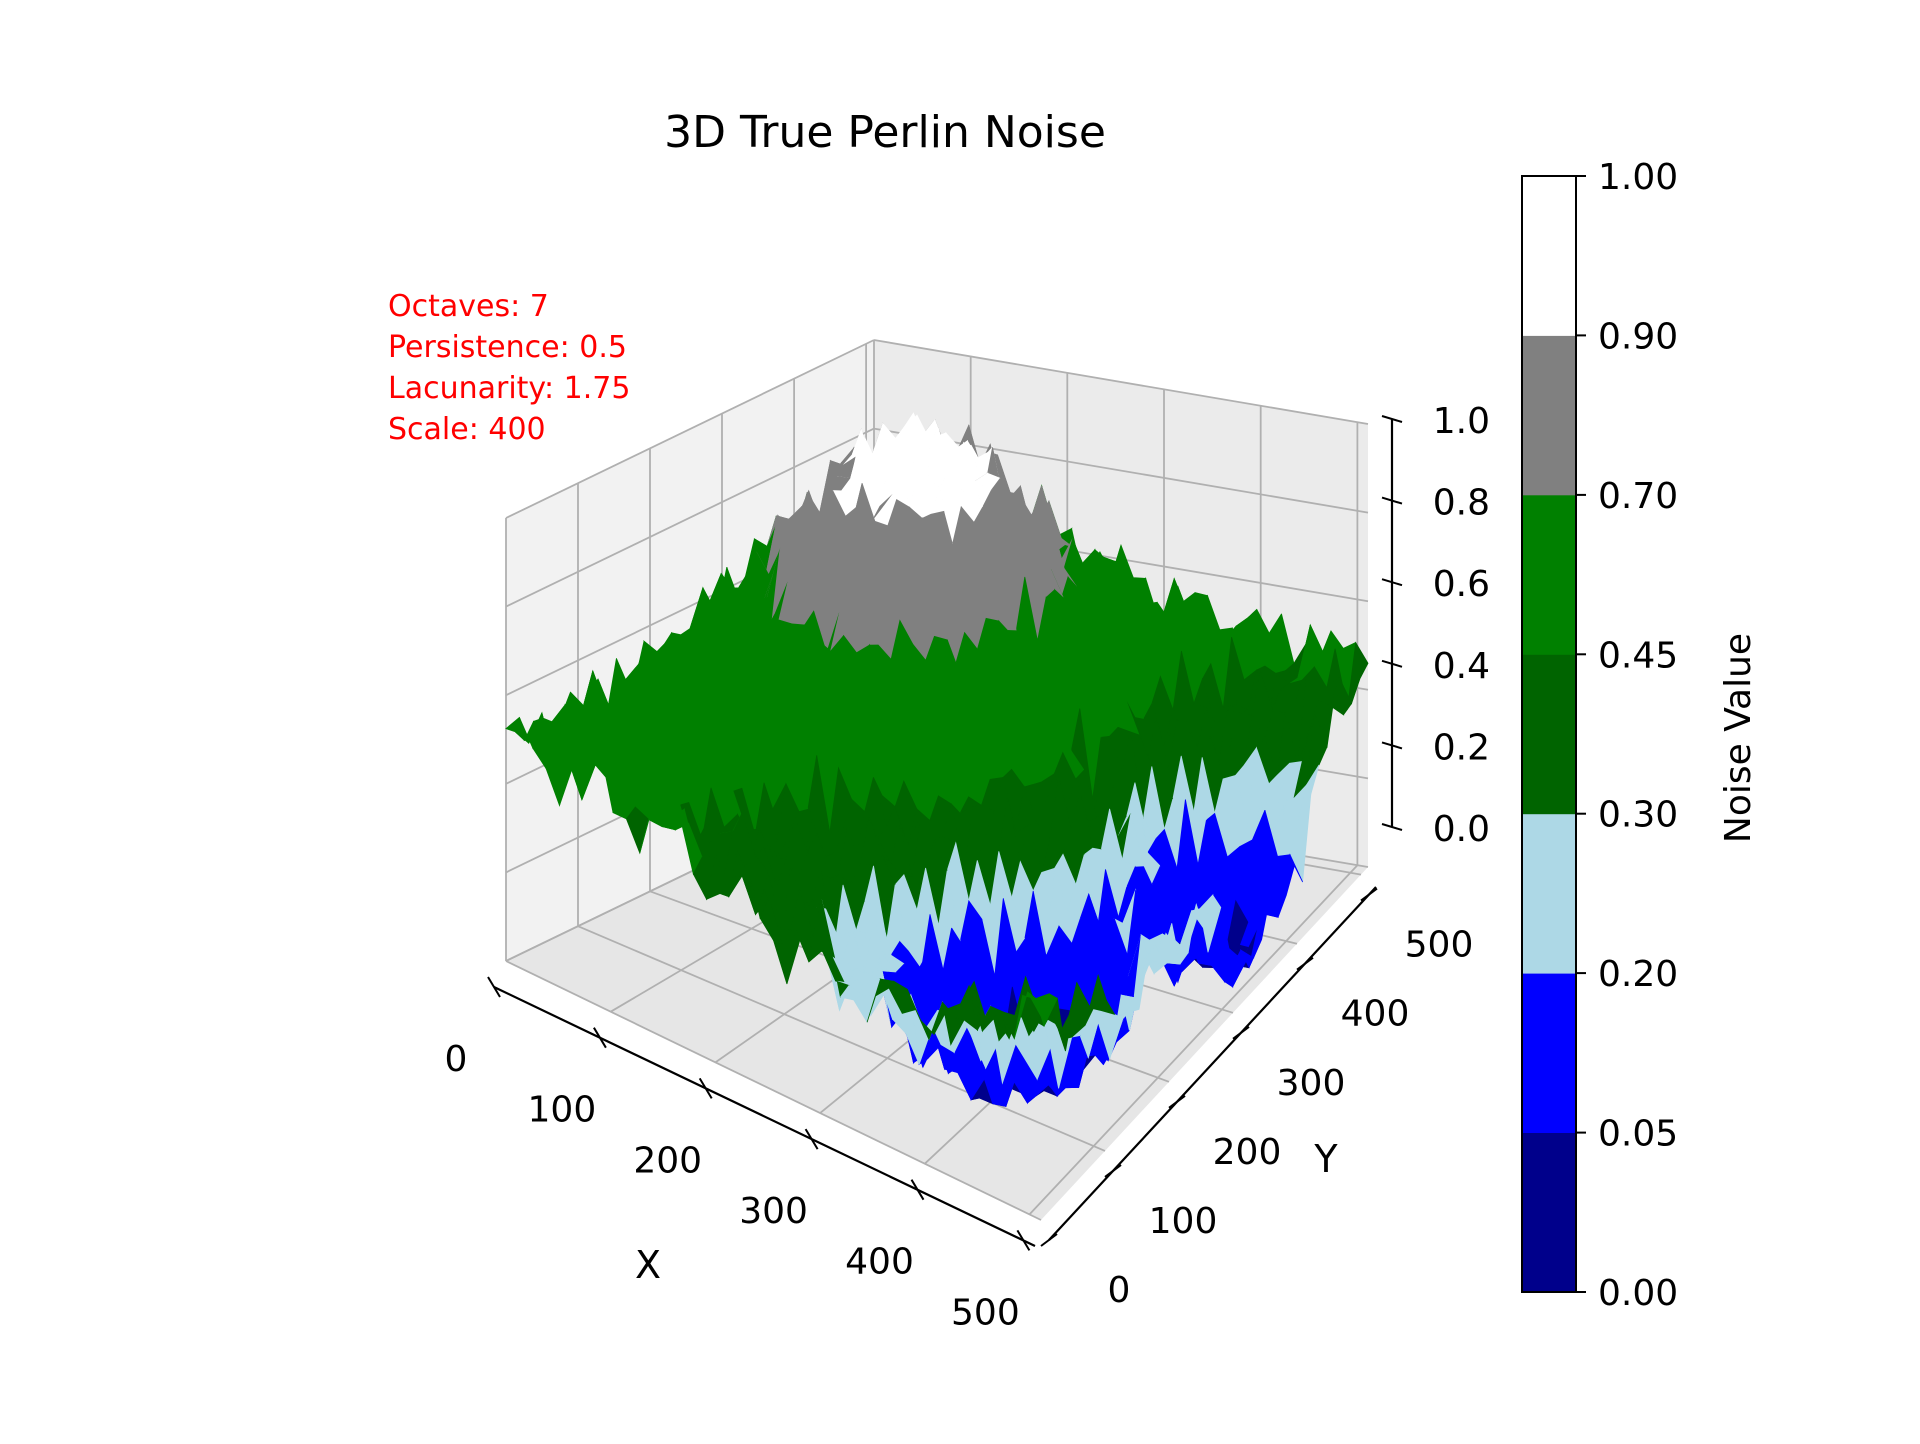 This screenshot has width=1920, height=1444. I want to click on colorbar-tick-label: 0.20, so click(1638, 974).